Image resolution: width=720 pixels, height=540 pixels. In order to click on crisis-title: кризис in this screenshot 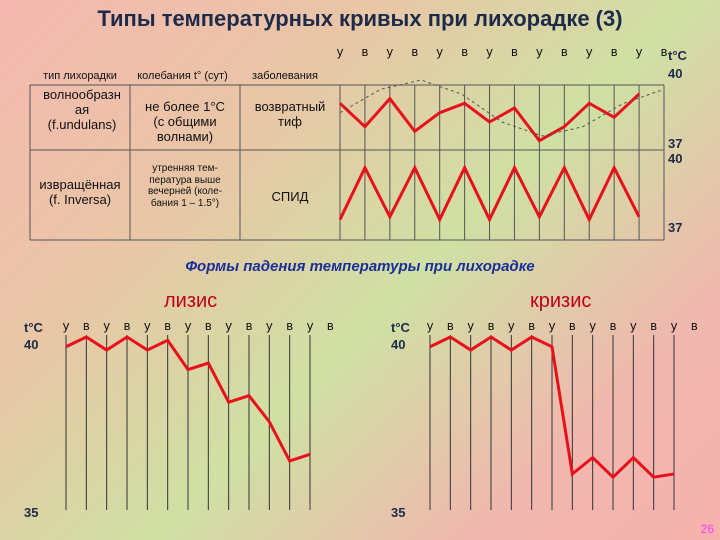, I will do `click(561, 301)`.